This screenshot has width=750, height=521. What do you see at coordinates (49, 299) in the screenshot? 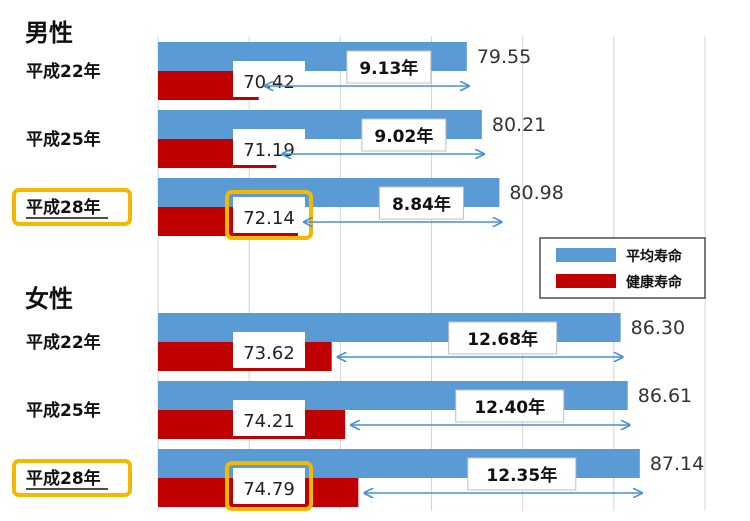
I see `group-label-female: 女性` at bounding box center [49, 299].